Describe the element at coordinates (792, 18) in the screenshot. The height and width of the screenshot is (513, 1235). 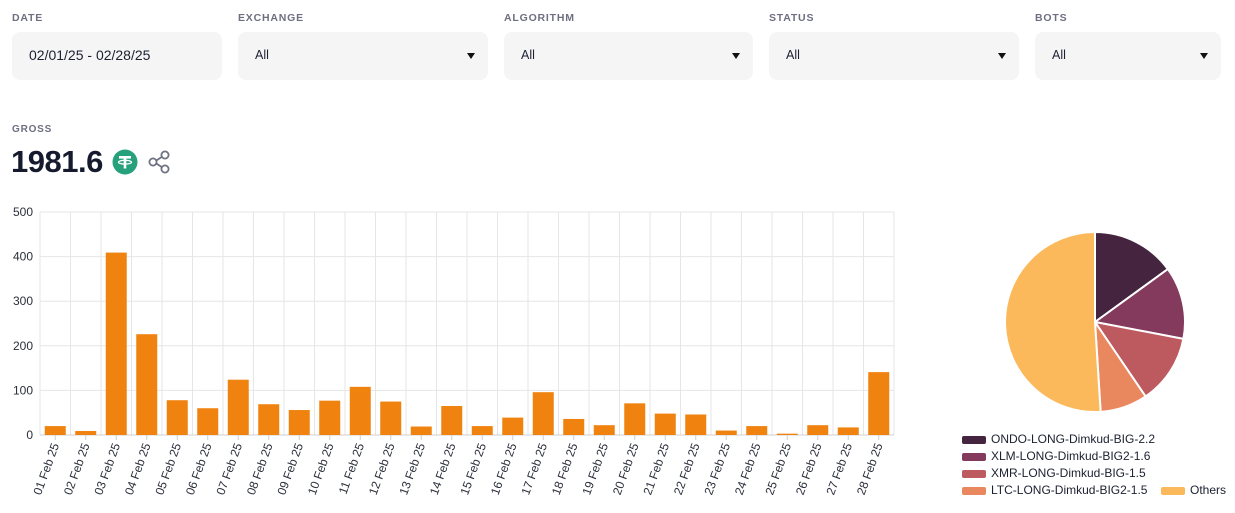
I see `status-filter-label: STATUS` at that location.